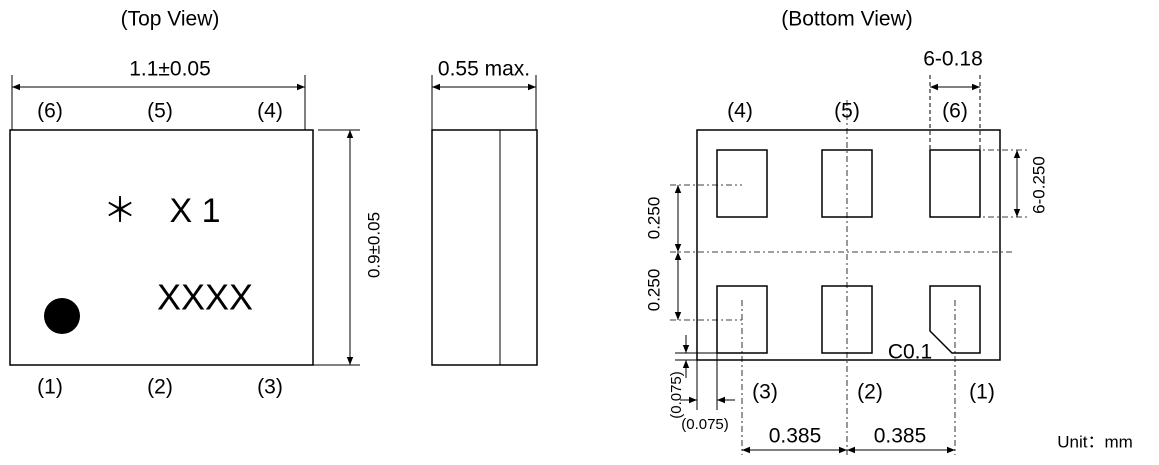  I want to click on dimension: 0.55 max., so click(484, 69).